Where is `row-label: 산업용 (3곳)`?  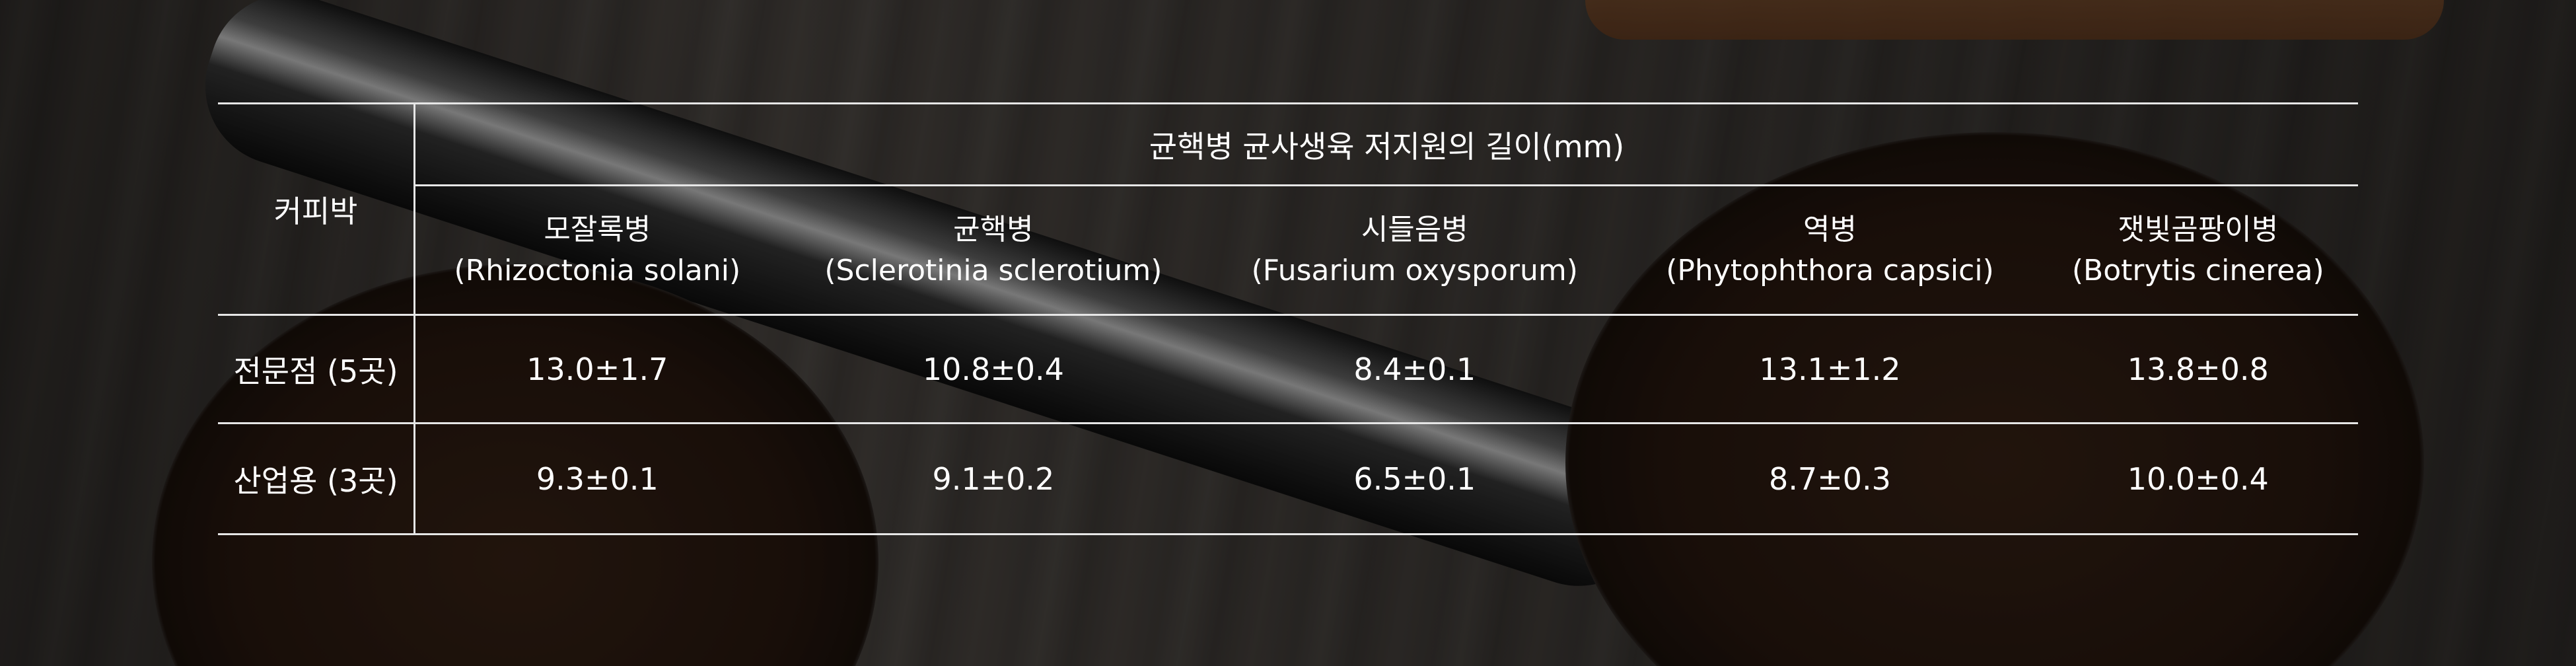 row-label: 산업용 (3곳) is located at coordinates (317, 479).